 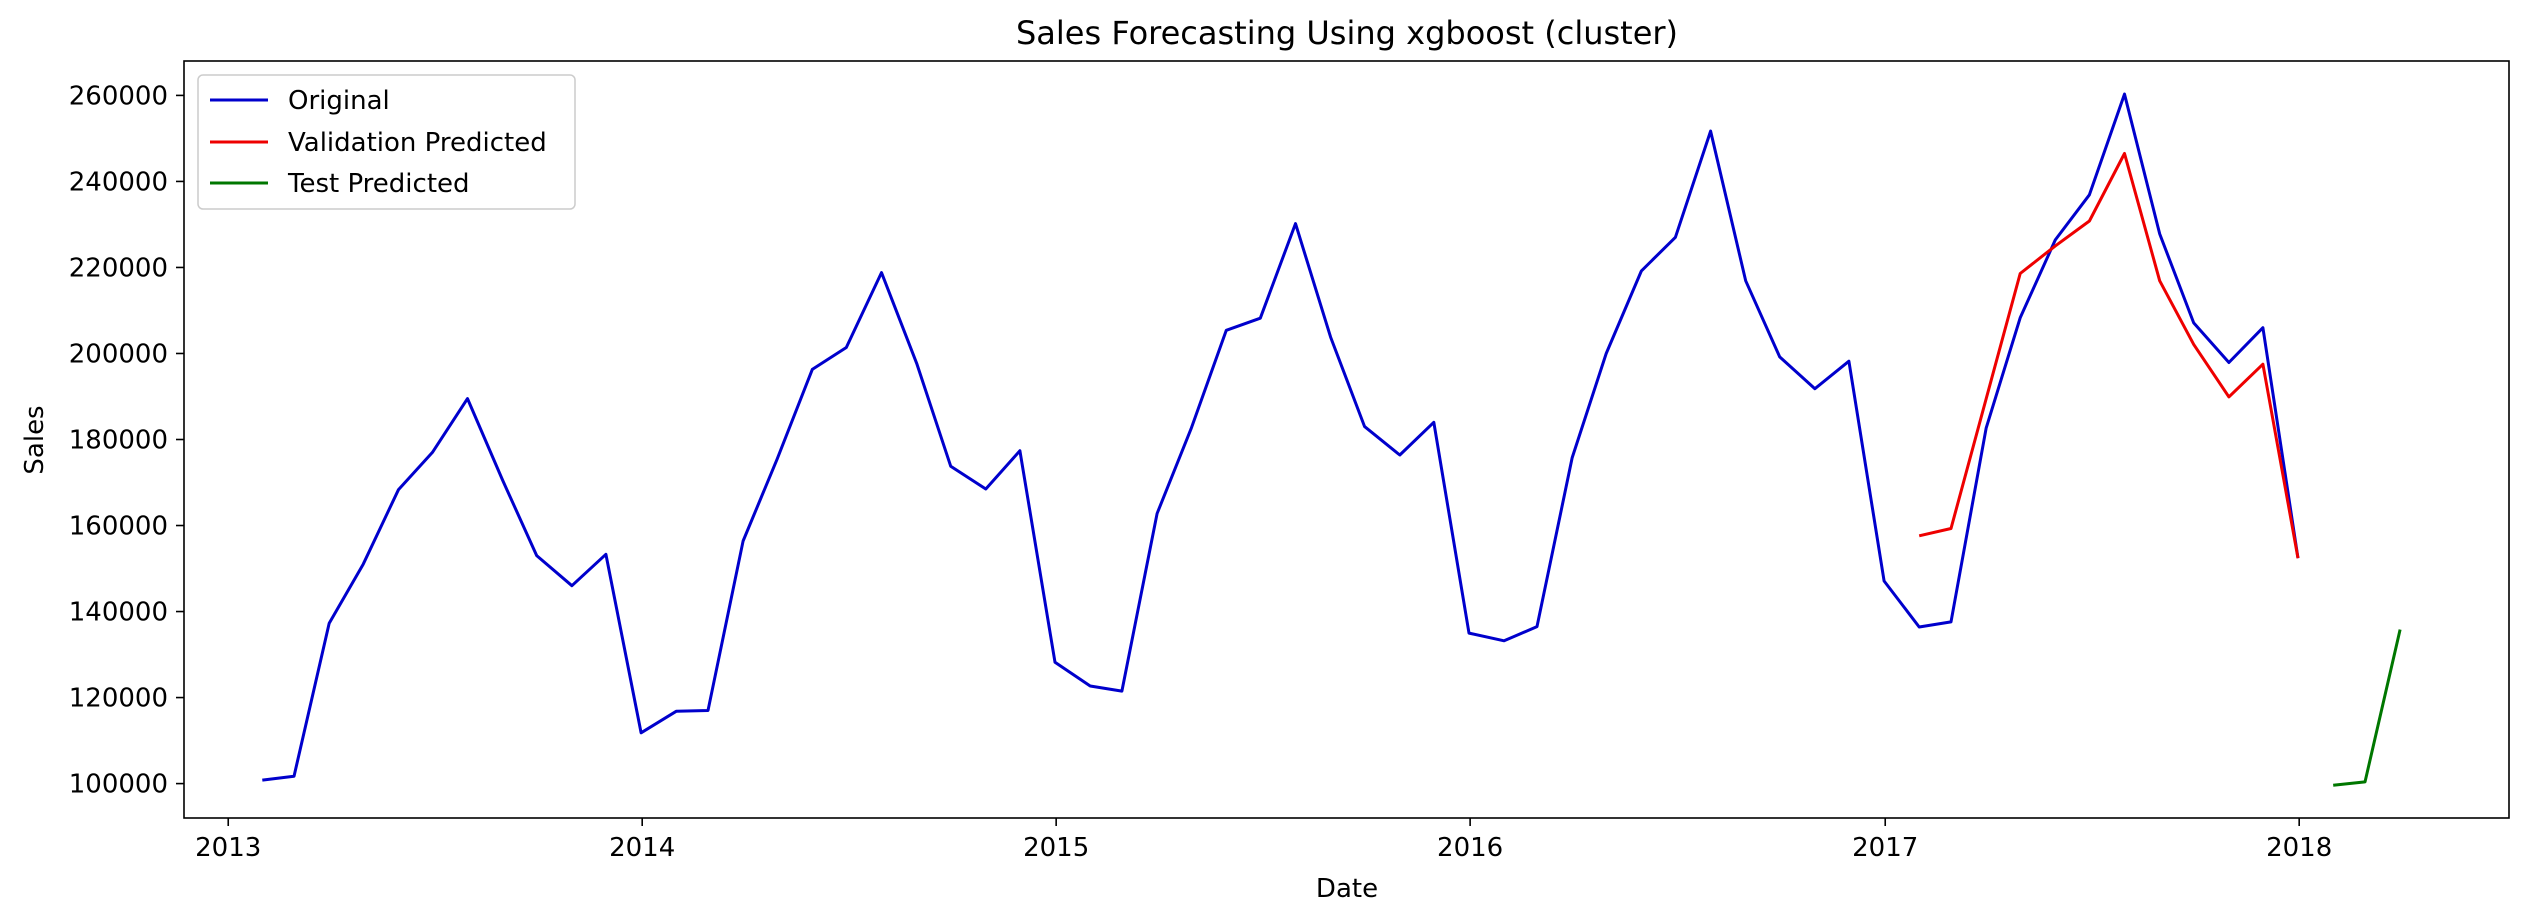 What do you see at coordinates (378, 184) in the screenshot?
I see `legend-label-test: Test Predicted` at bounding box center [378, 184].